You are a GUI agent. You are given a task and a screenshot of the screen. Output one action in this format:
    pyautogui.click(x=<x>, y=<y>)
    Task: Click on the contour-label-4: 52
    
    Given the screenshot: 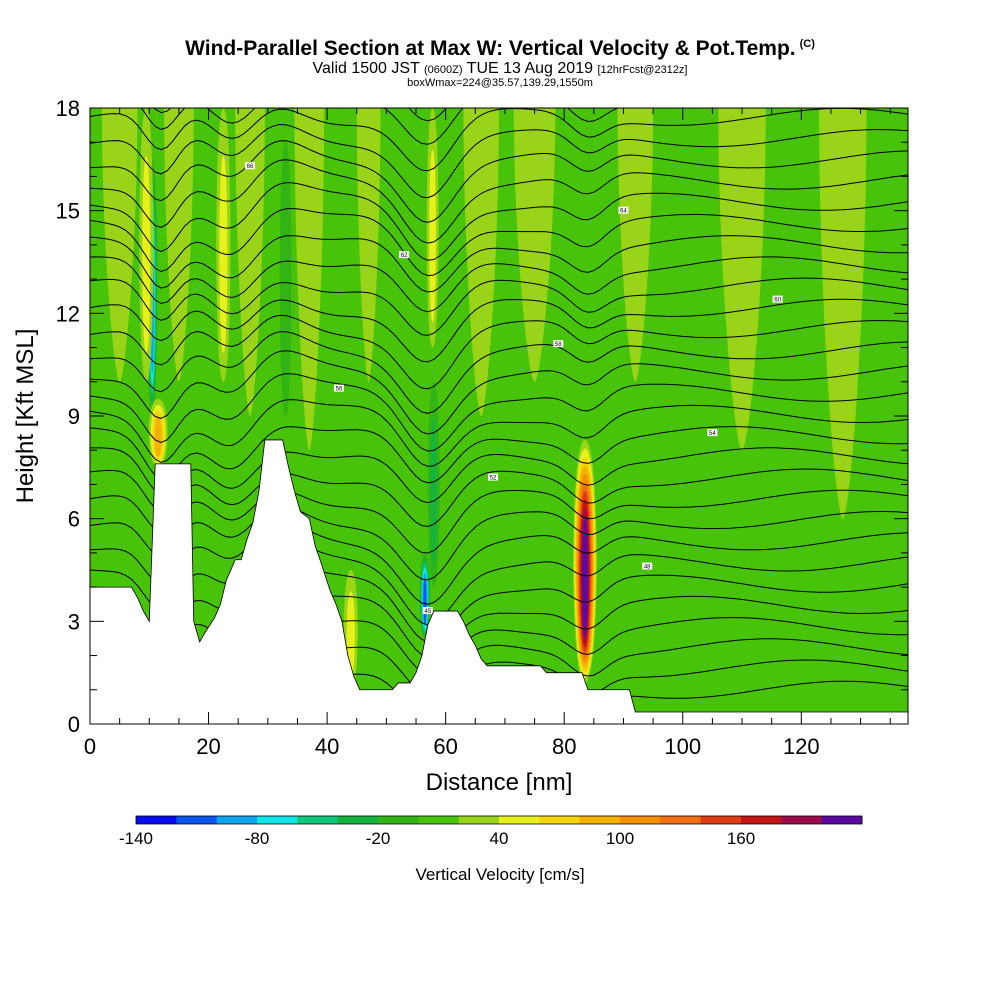 What is the action you would take?
    pyautogui.click(x=493, y=479)
    